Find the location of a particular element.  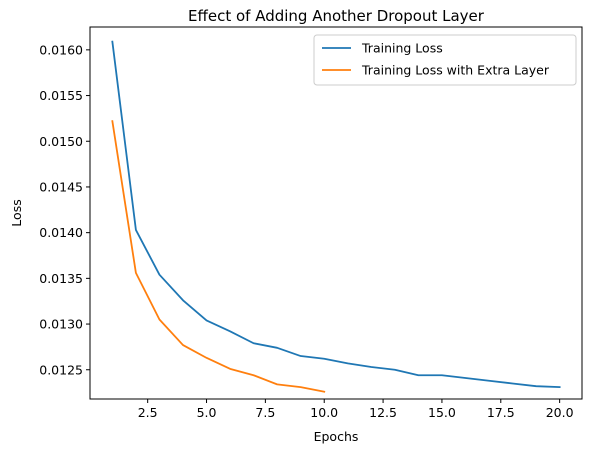

y-tick-label: 0.0150 is located at coordinates (61, 141).